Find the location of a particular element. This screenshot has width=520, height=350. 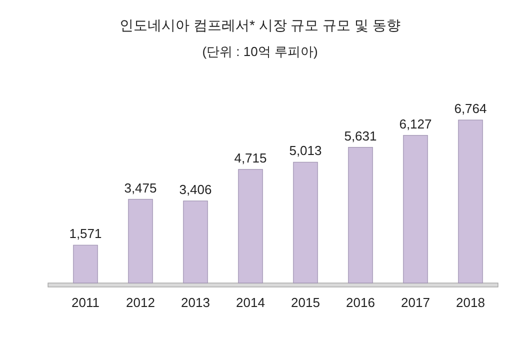

data-label: 1,571 is located at coordinates (85, 234).